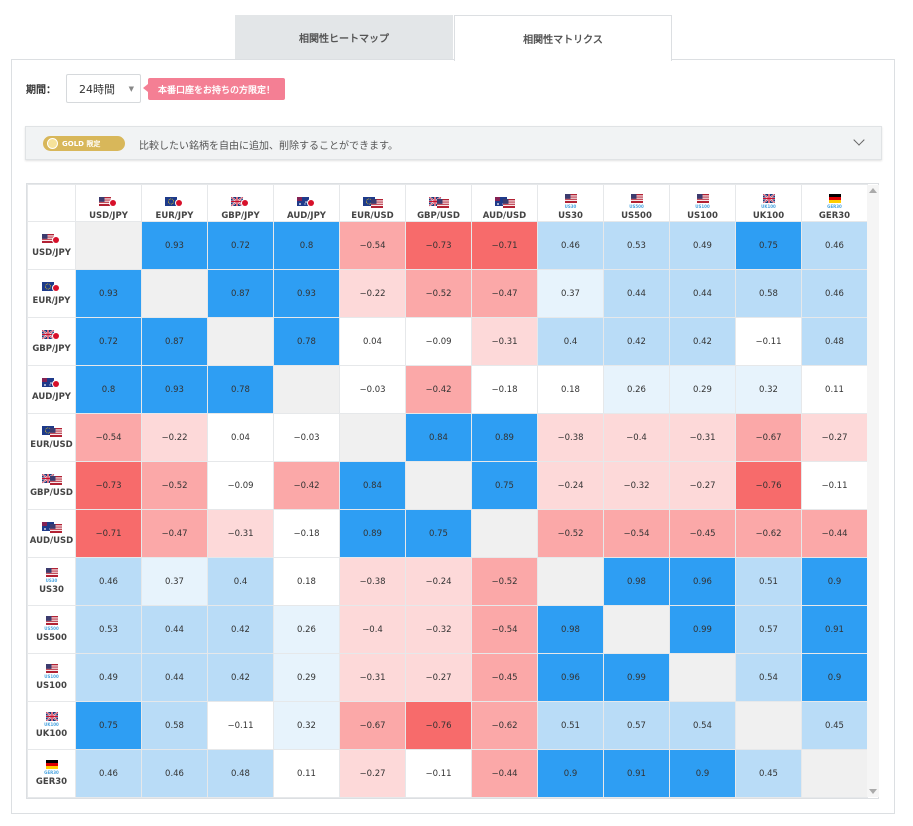 This screenshot has height=826, width=913. What do you see at coordinates (702, 341) in the screenshot?
I see `matrix-cell: 0.42` at bounding box center [702, 341].